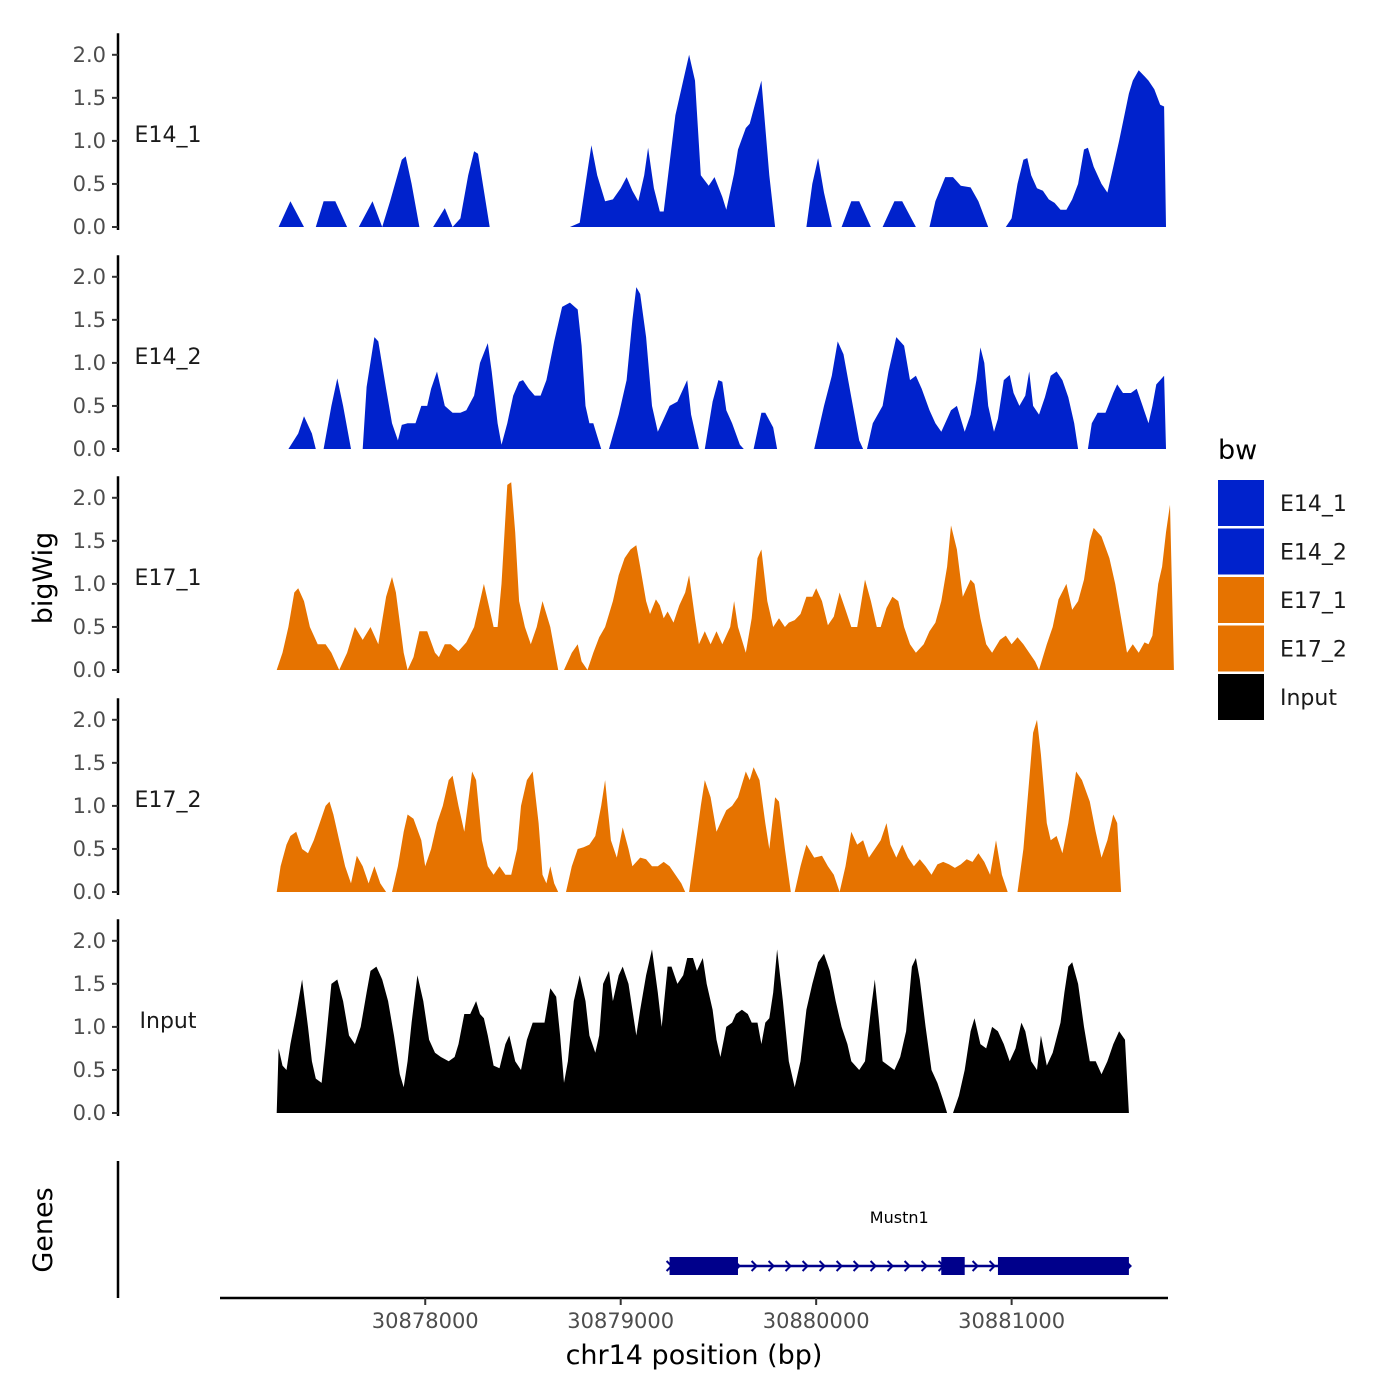 This screenshot has width=1400, height=1400. What do you see at coordinates (694, 1355) in the screenshot?
I see `x-axis-title: chr14 position (bp)` at bounding box center [694, 1355].